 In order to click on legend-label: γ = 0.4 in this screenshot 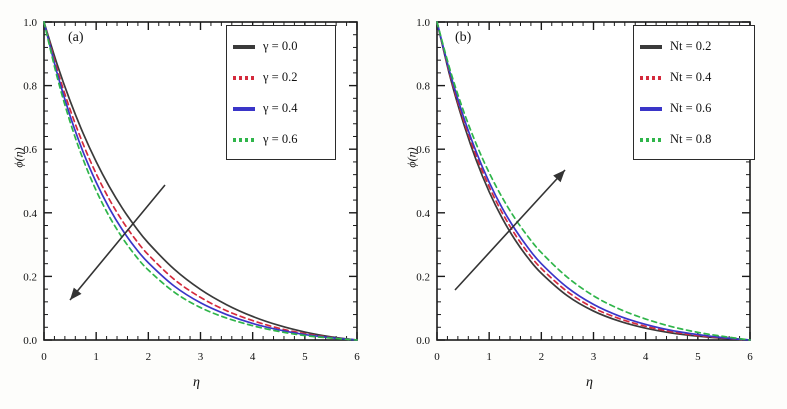, I will do `click(280, 108)`.